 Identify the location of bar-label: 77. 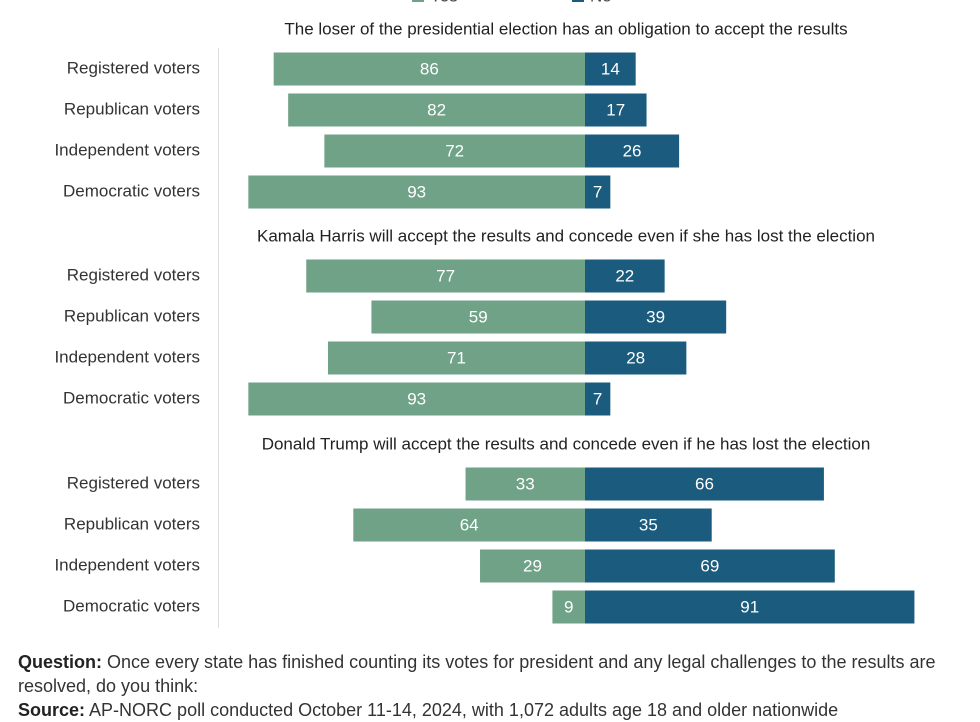
(445, 275).